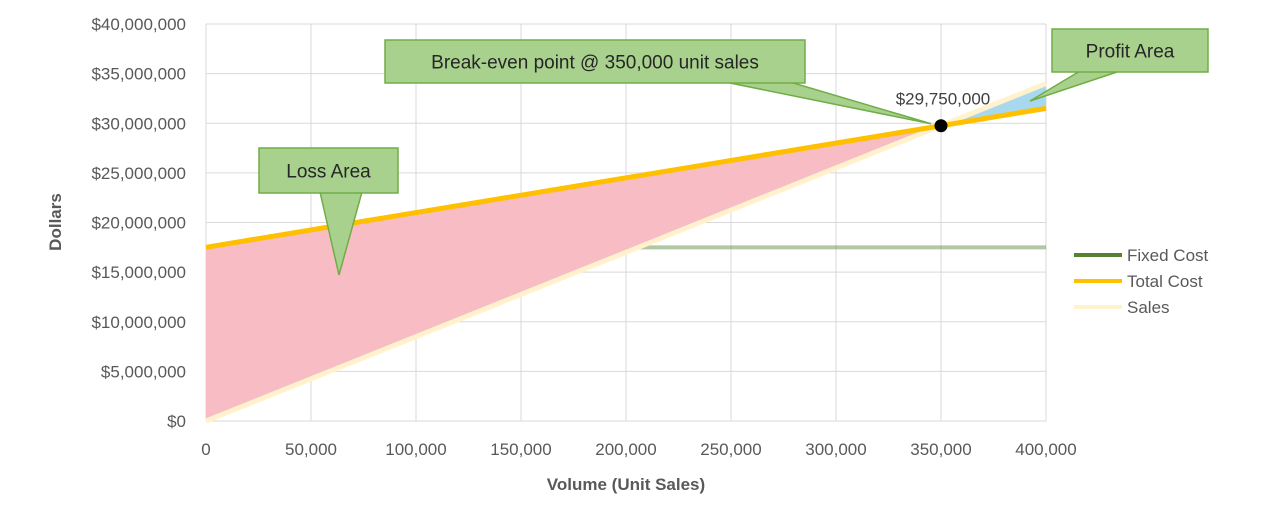  Describe the element at coordinates (1165, 281) in the screenshot. I see `legend-label-total-cost: Total Cost` at that location.